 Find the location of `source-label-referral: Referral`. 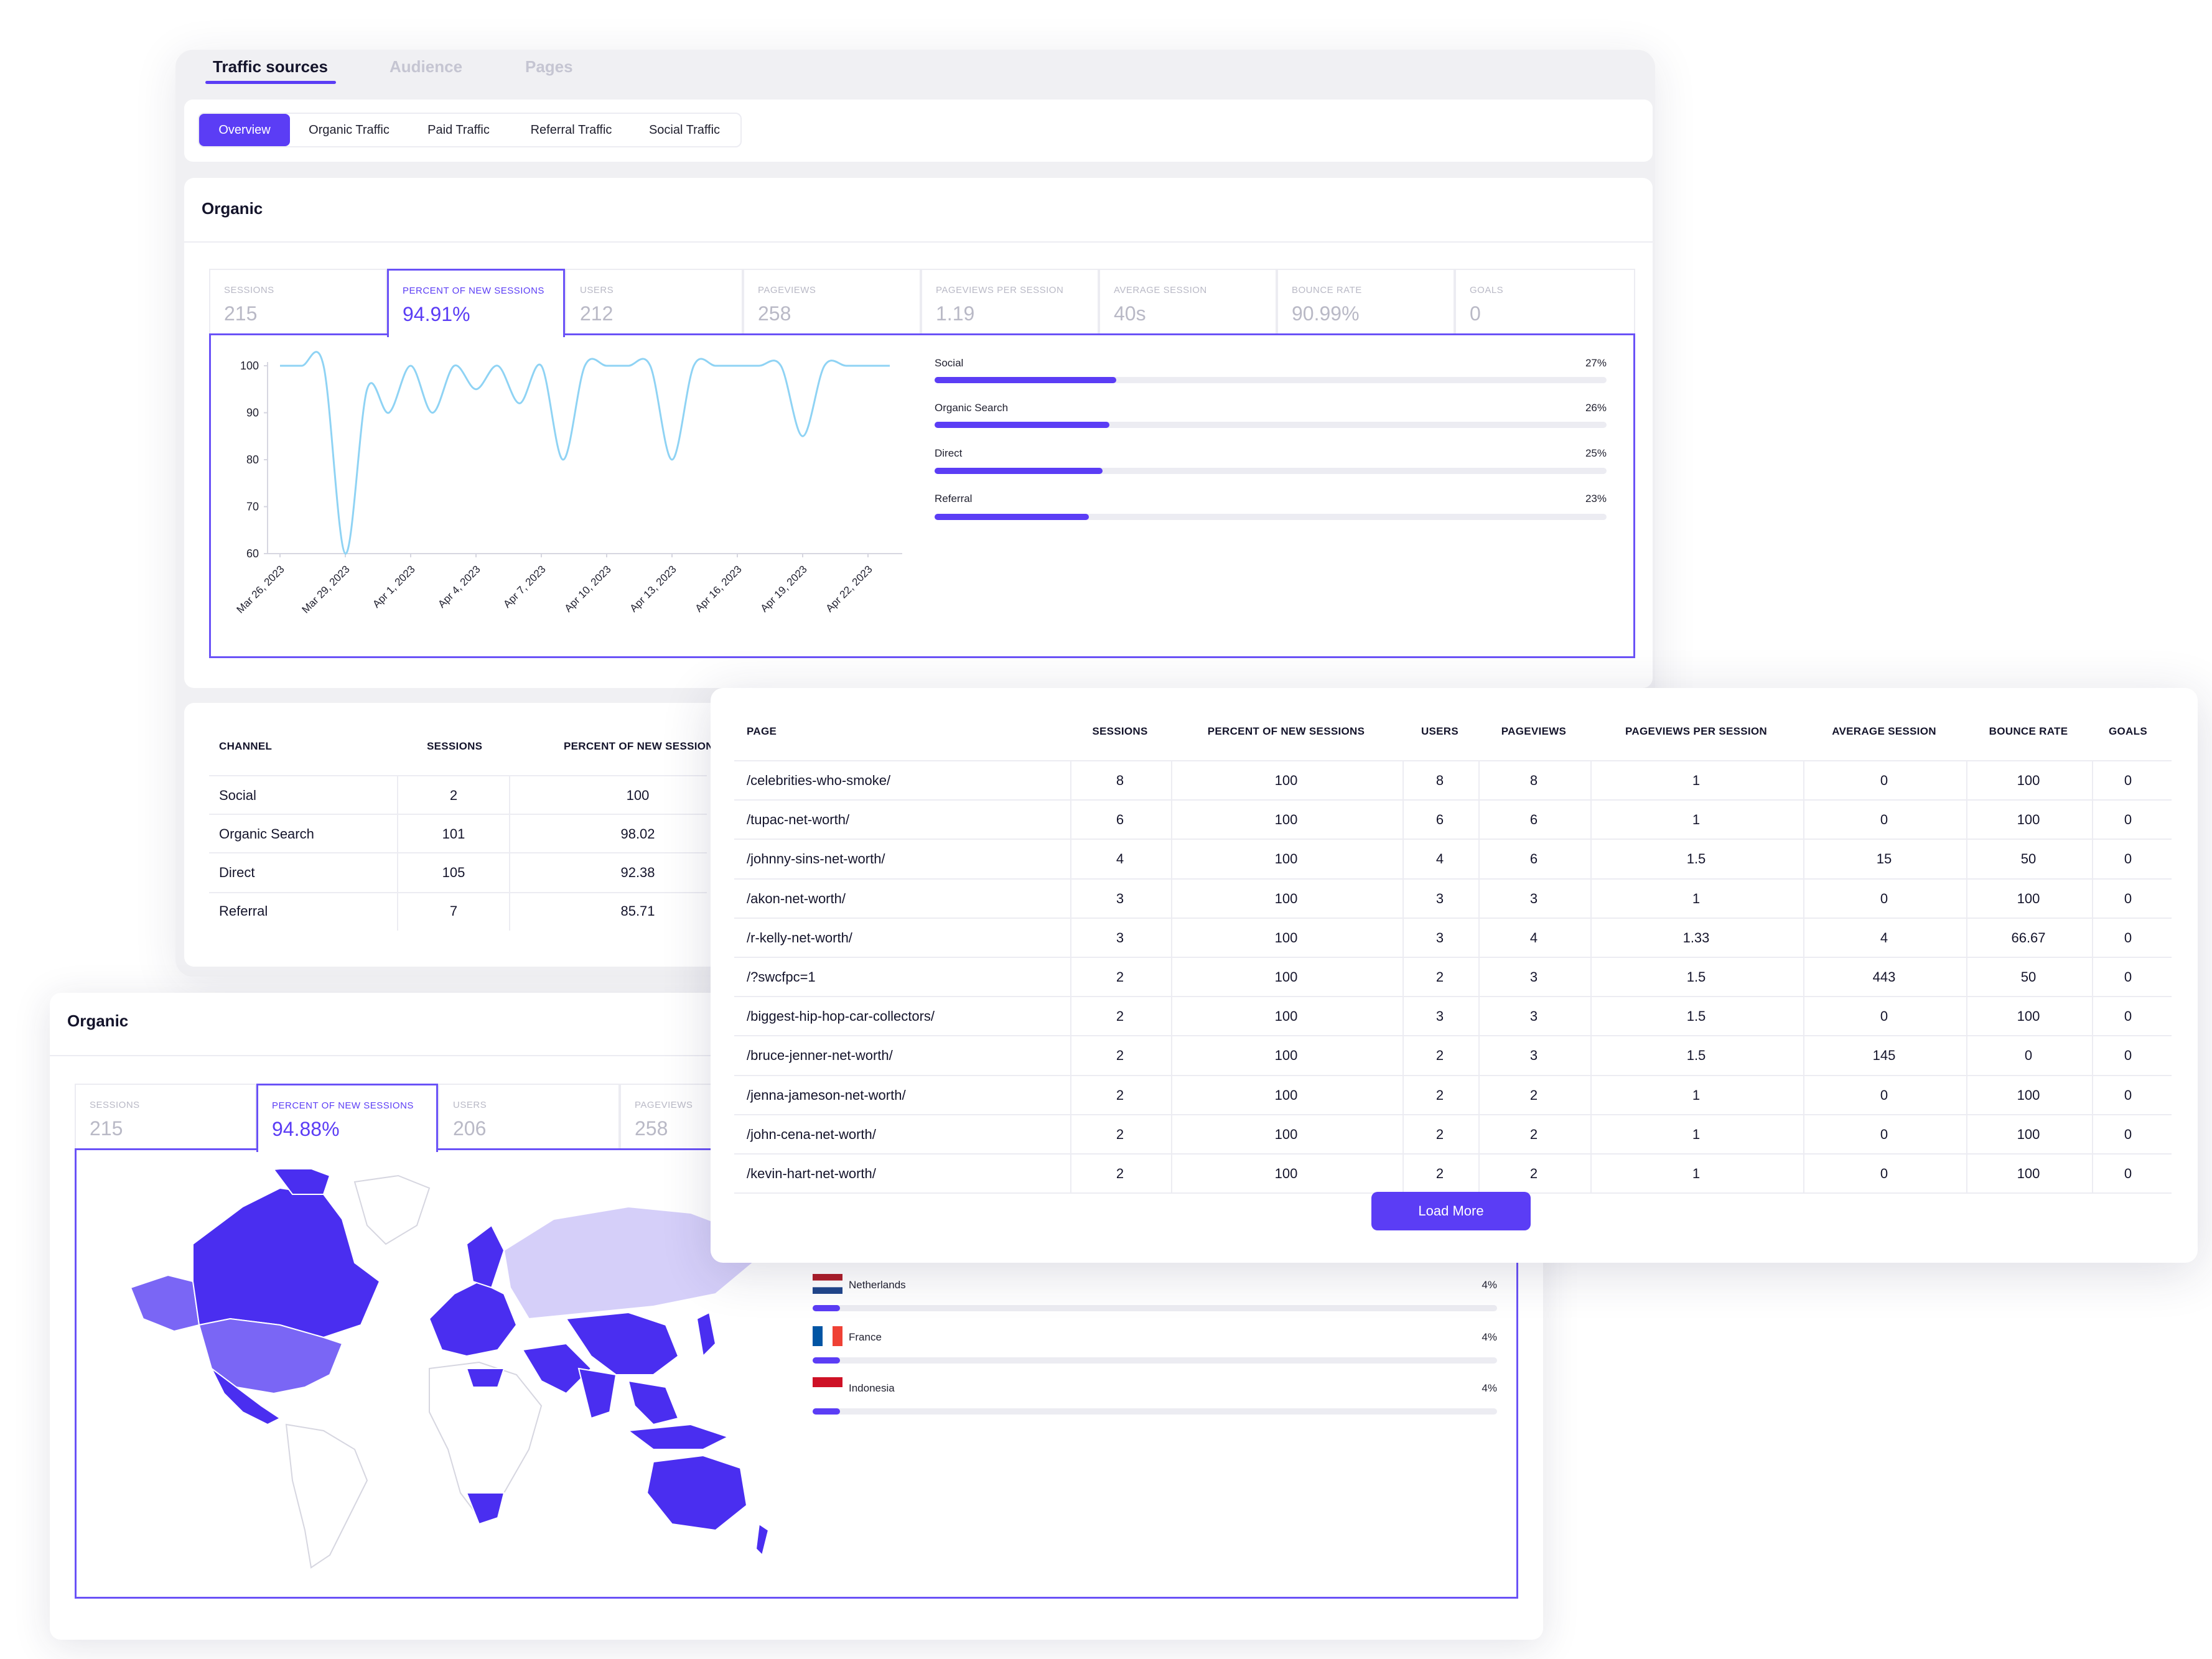

source-label-referral: Referral is located at coordinates (954, 498).